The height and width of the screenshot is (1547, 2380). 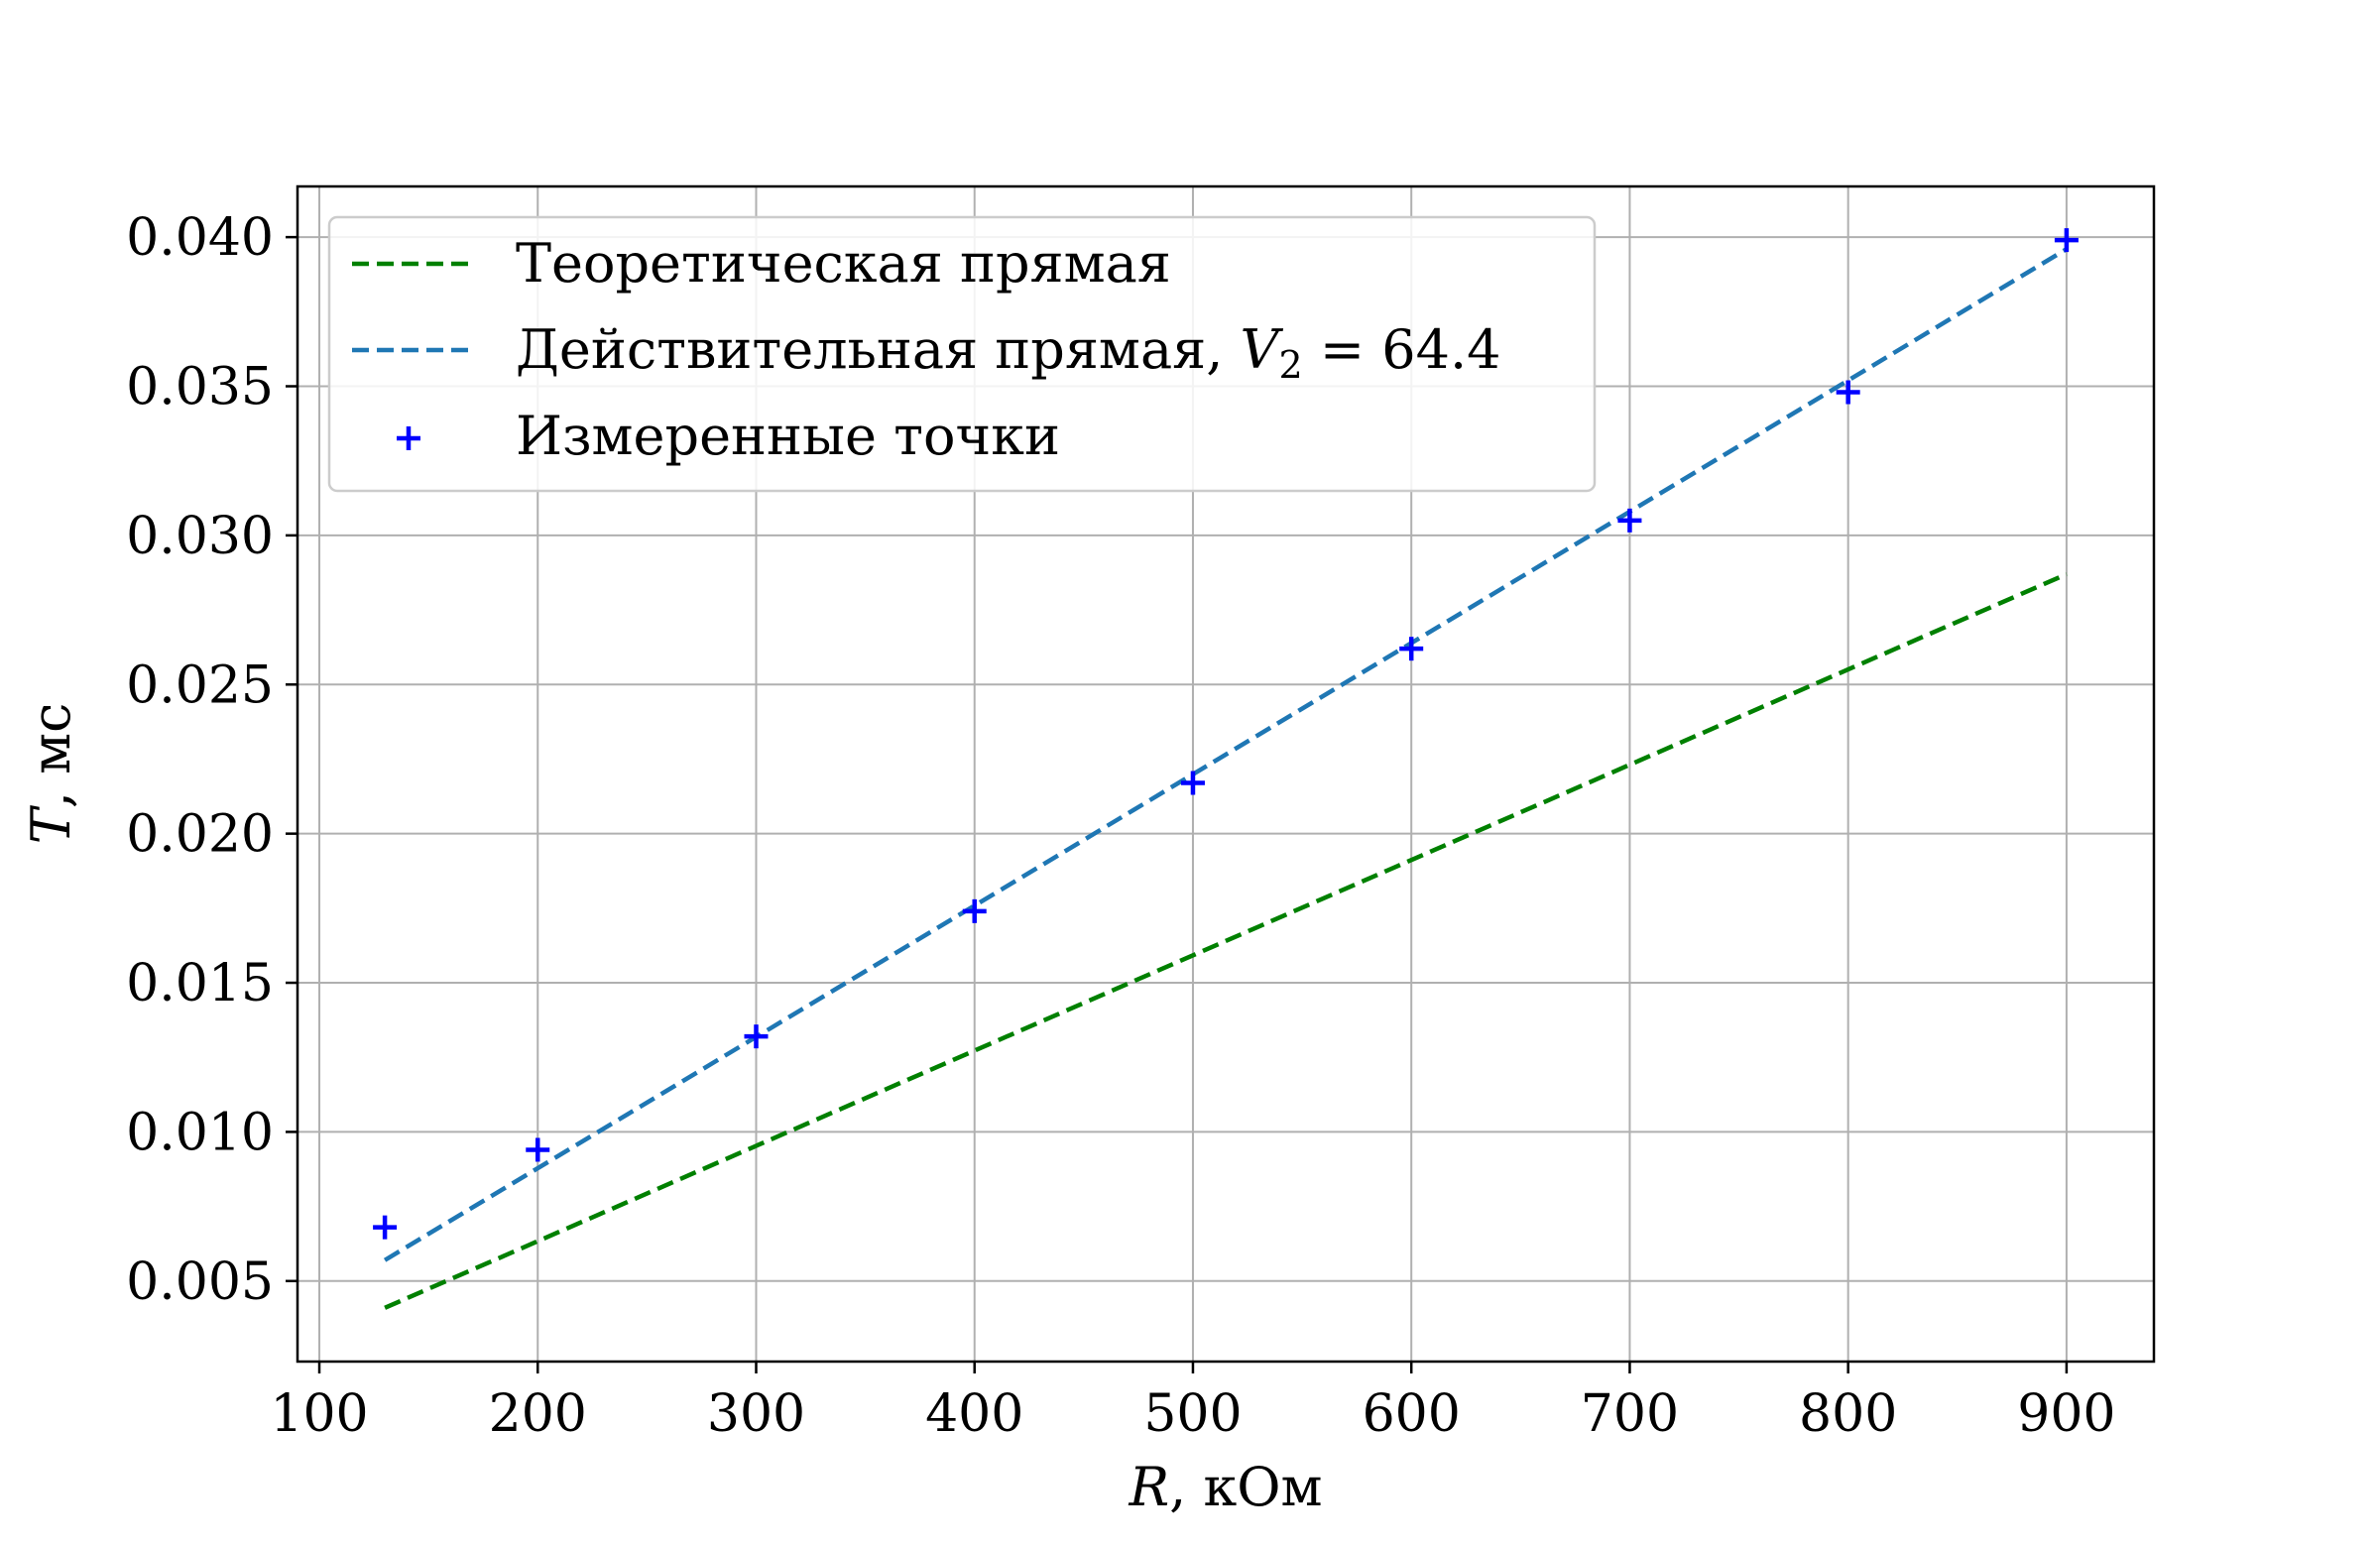 I want to click on y-tick-label-3: 0.020, so click(x=200, y=835).